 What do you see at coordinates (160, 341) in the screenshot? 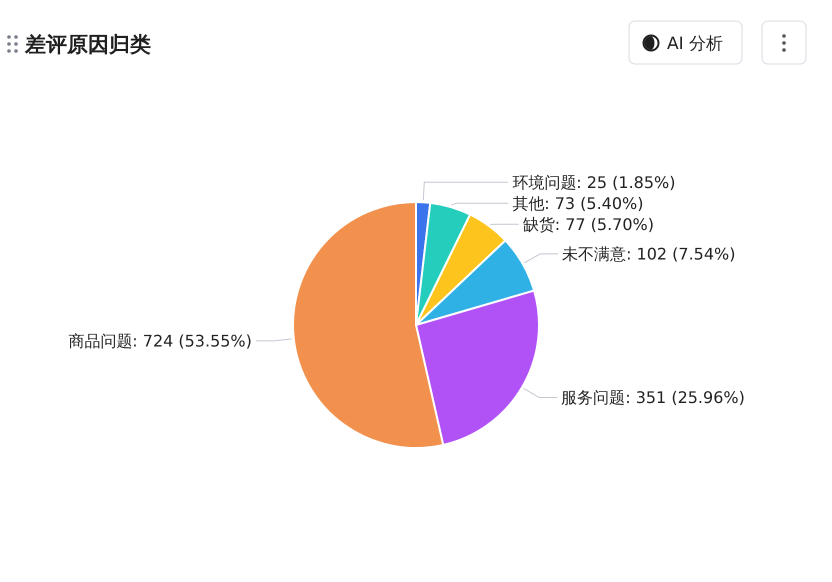
I see `slice-label: 商品问题: 724 (53.55%)` at bounding box center [160, 341].